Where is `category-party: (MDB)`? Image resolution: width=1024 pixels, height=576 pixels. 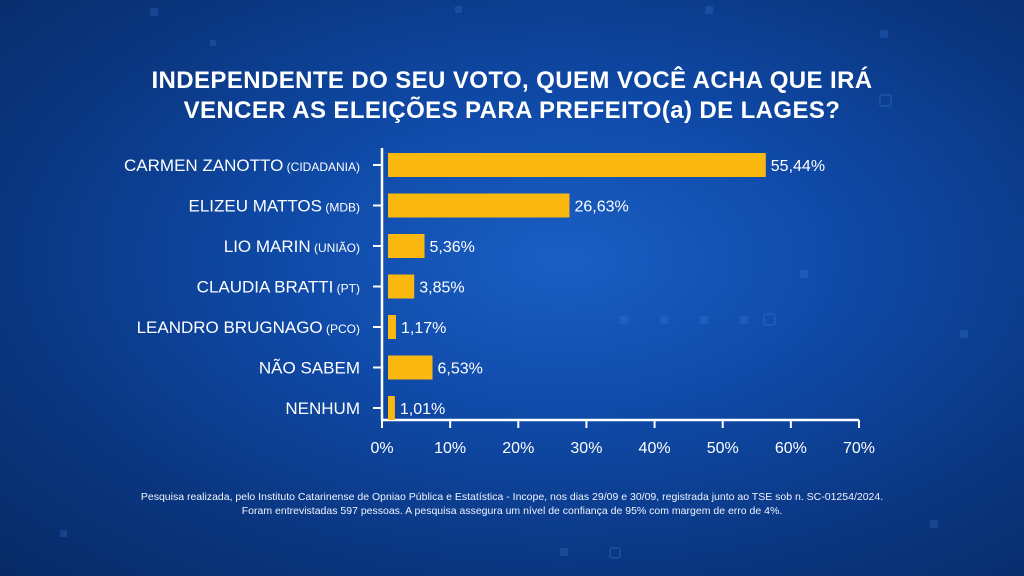 category-party: (MDB) is located at coordinates (341, 208).